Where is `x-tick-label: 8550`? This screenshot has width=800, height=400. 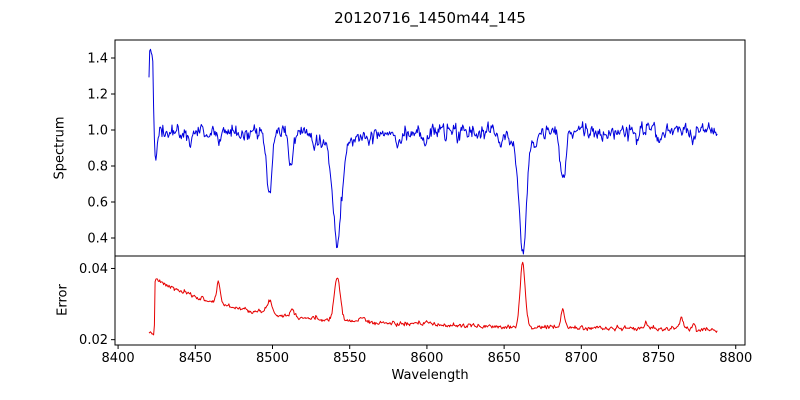 x-tick-label: 8550 is located at coordinates (349, 358).